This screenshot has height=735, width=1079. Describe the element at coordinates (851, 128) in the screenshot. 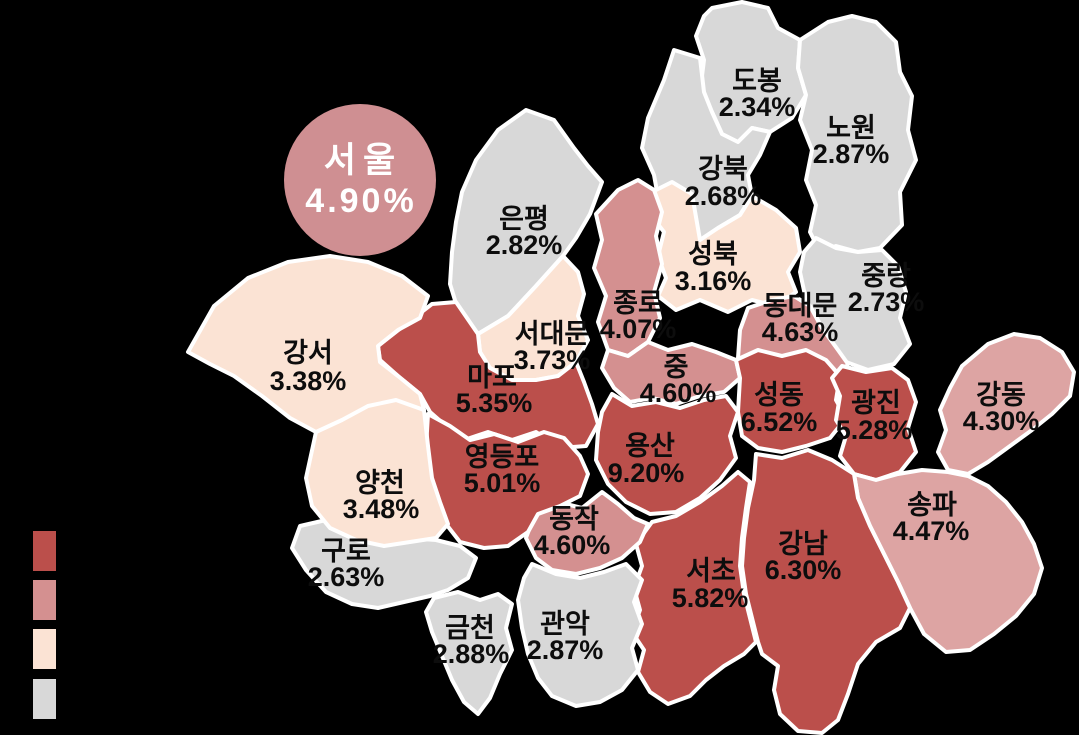

I see `district-label-nowon: 노원` at that location.